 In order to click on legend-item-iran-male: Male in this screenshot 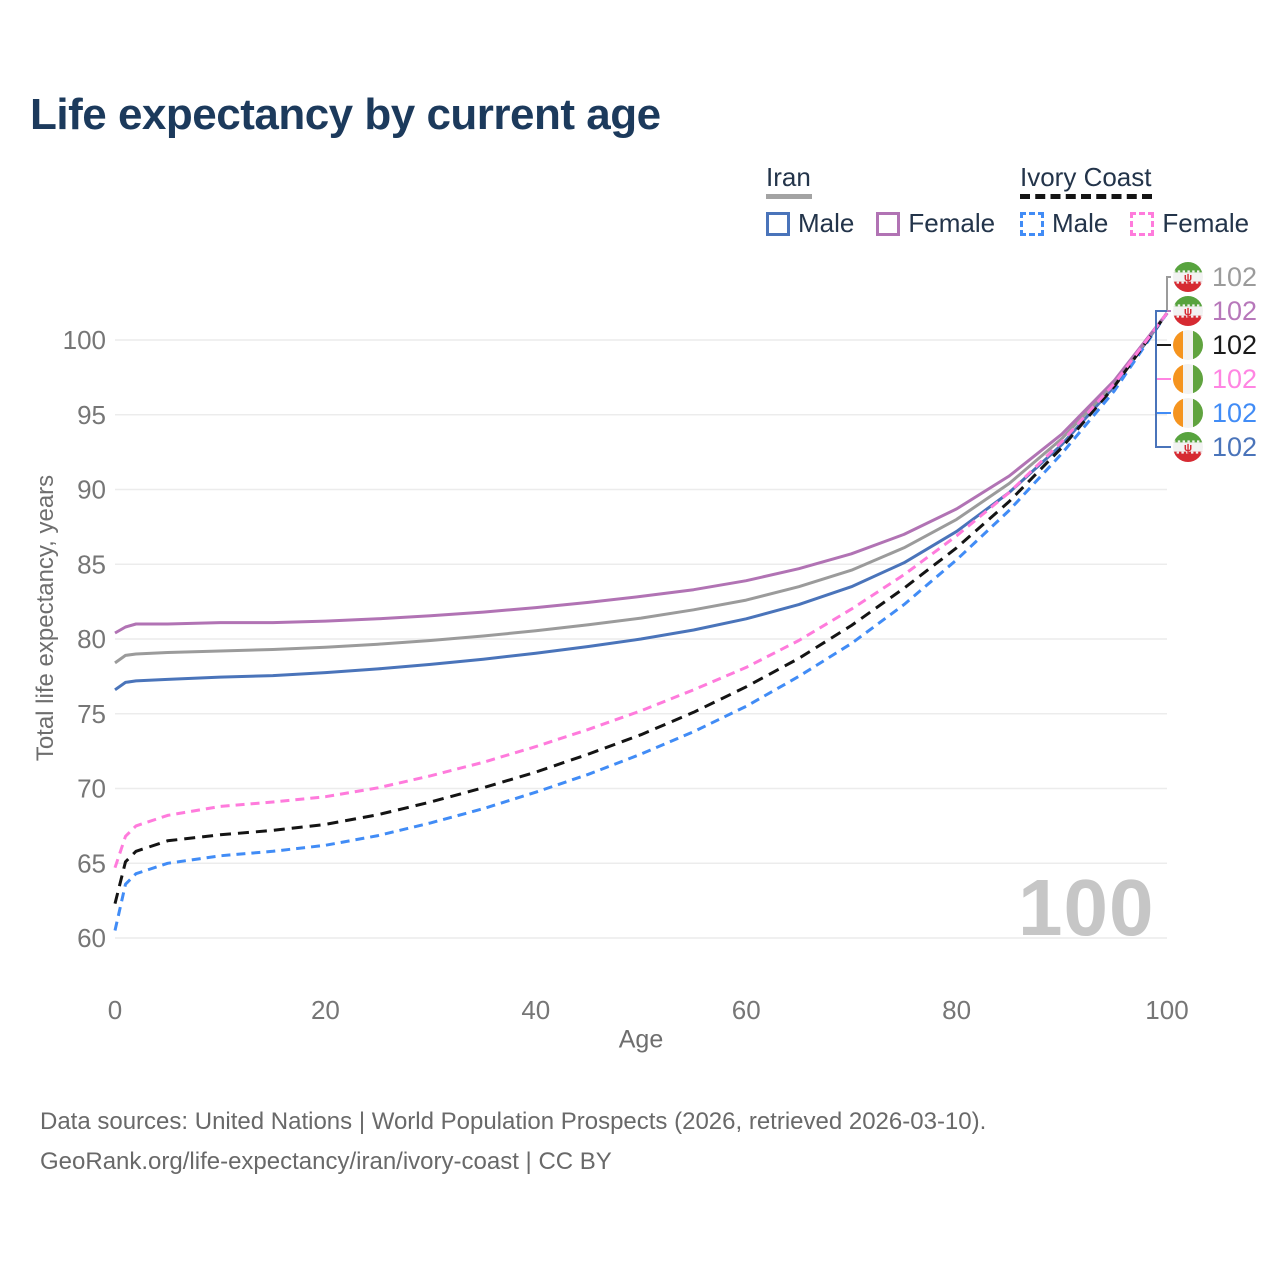, I will do `click(810, 223)`.